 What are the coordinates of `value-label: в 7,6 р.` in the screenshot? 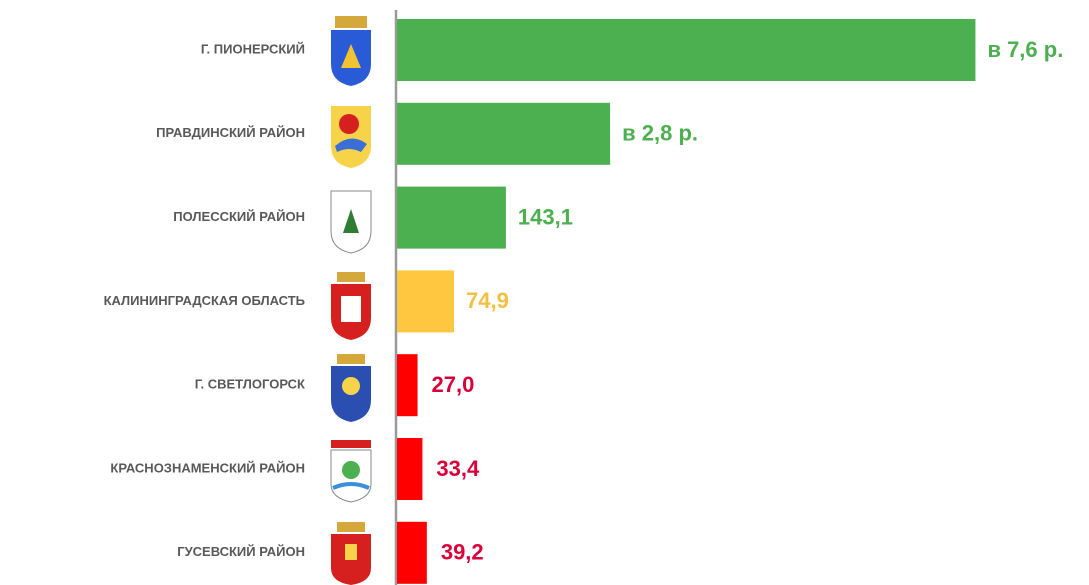 It's located at (1025, 49).